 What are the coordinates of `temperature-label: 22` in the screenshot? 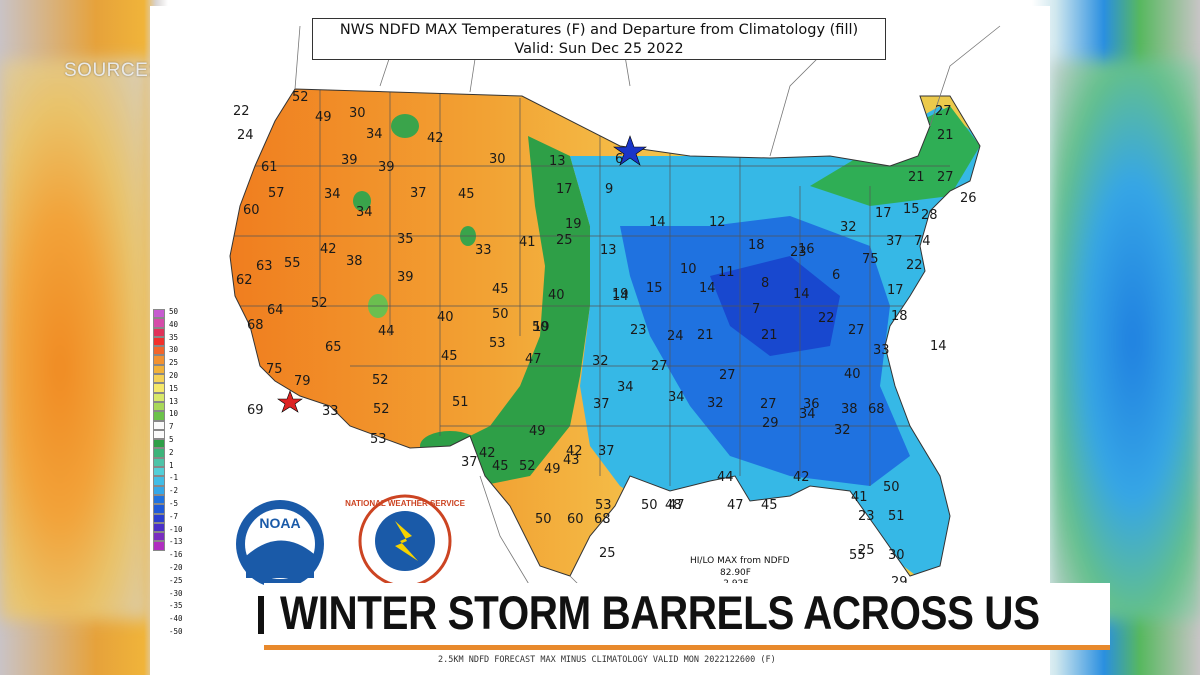 It's located at (241, 111).